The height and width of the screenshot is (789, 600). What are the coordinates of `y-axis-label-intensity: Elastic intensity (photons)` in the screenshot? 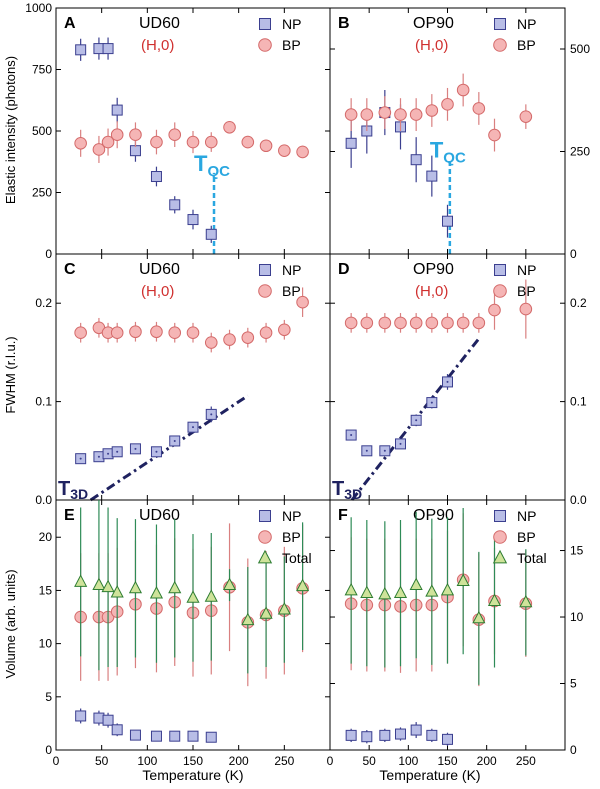 It's located at (10, 130).